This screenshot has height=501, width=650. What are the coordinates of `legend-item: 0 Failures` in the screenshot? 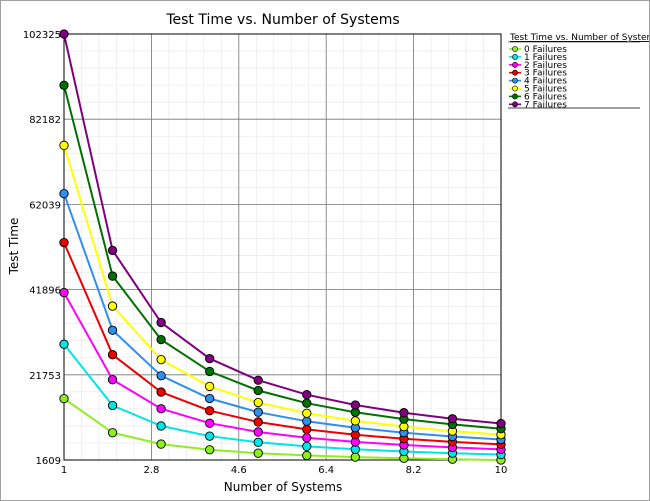 It's located at (538, 50).